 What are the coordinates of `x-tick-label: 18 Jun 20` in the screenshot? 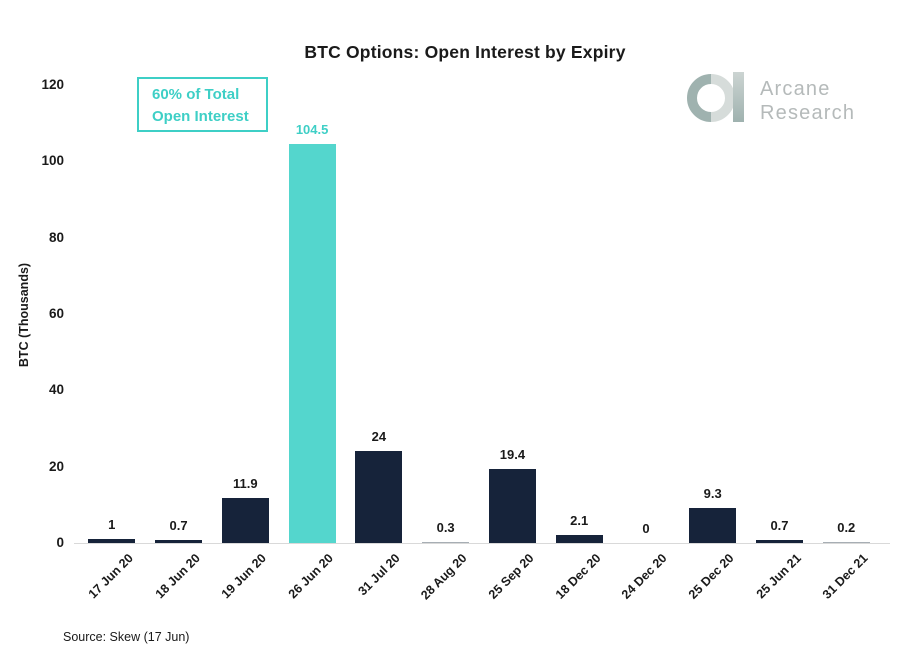 It's located at (177, 576).